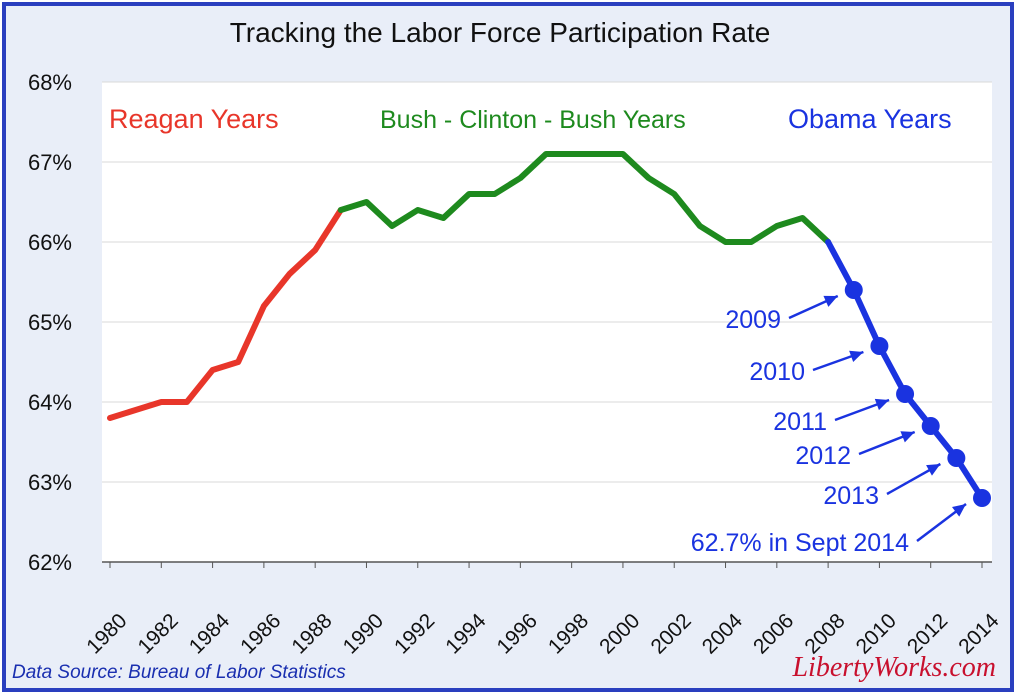 The height and width of the screenshot is (692, 1024). I want to click on obama-markers, so click(917, 394).